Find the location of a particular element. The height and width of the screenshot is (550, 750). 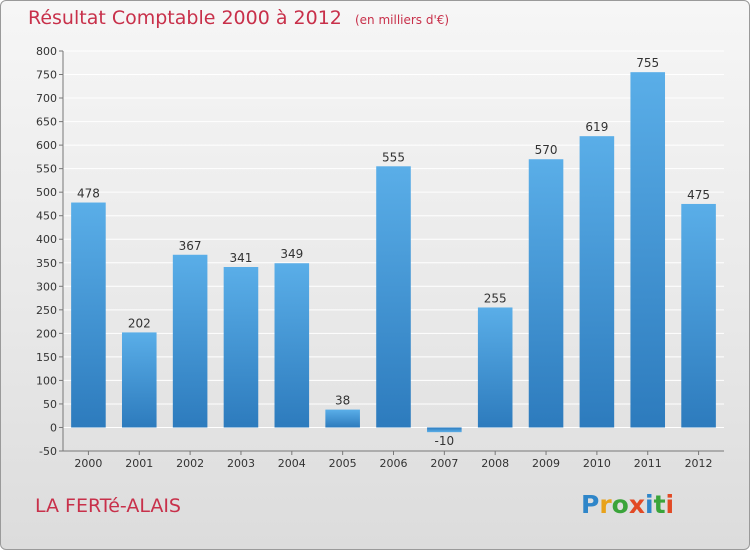

logo-letter: o is located at coordinates (620, 504).